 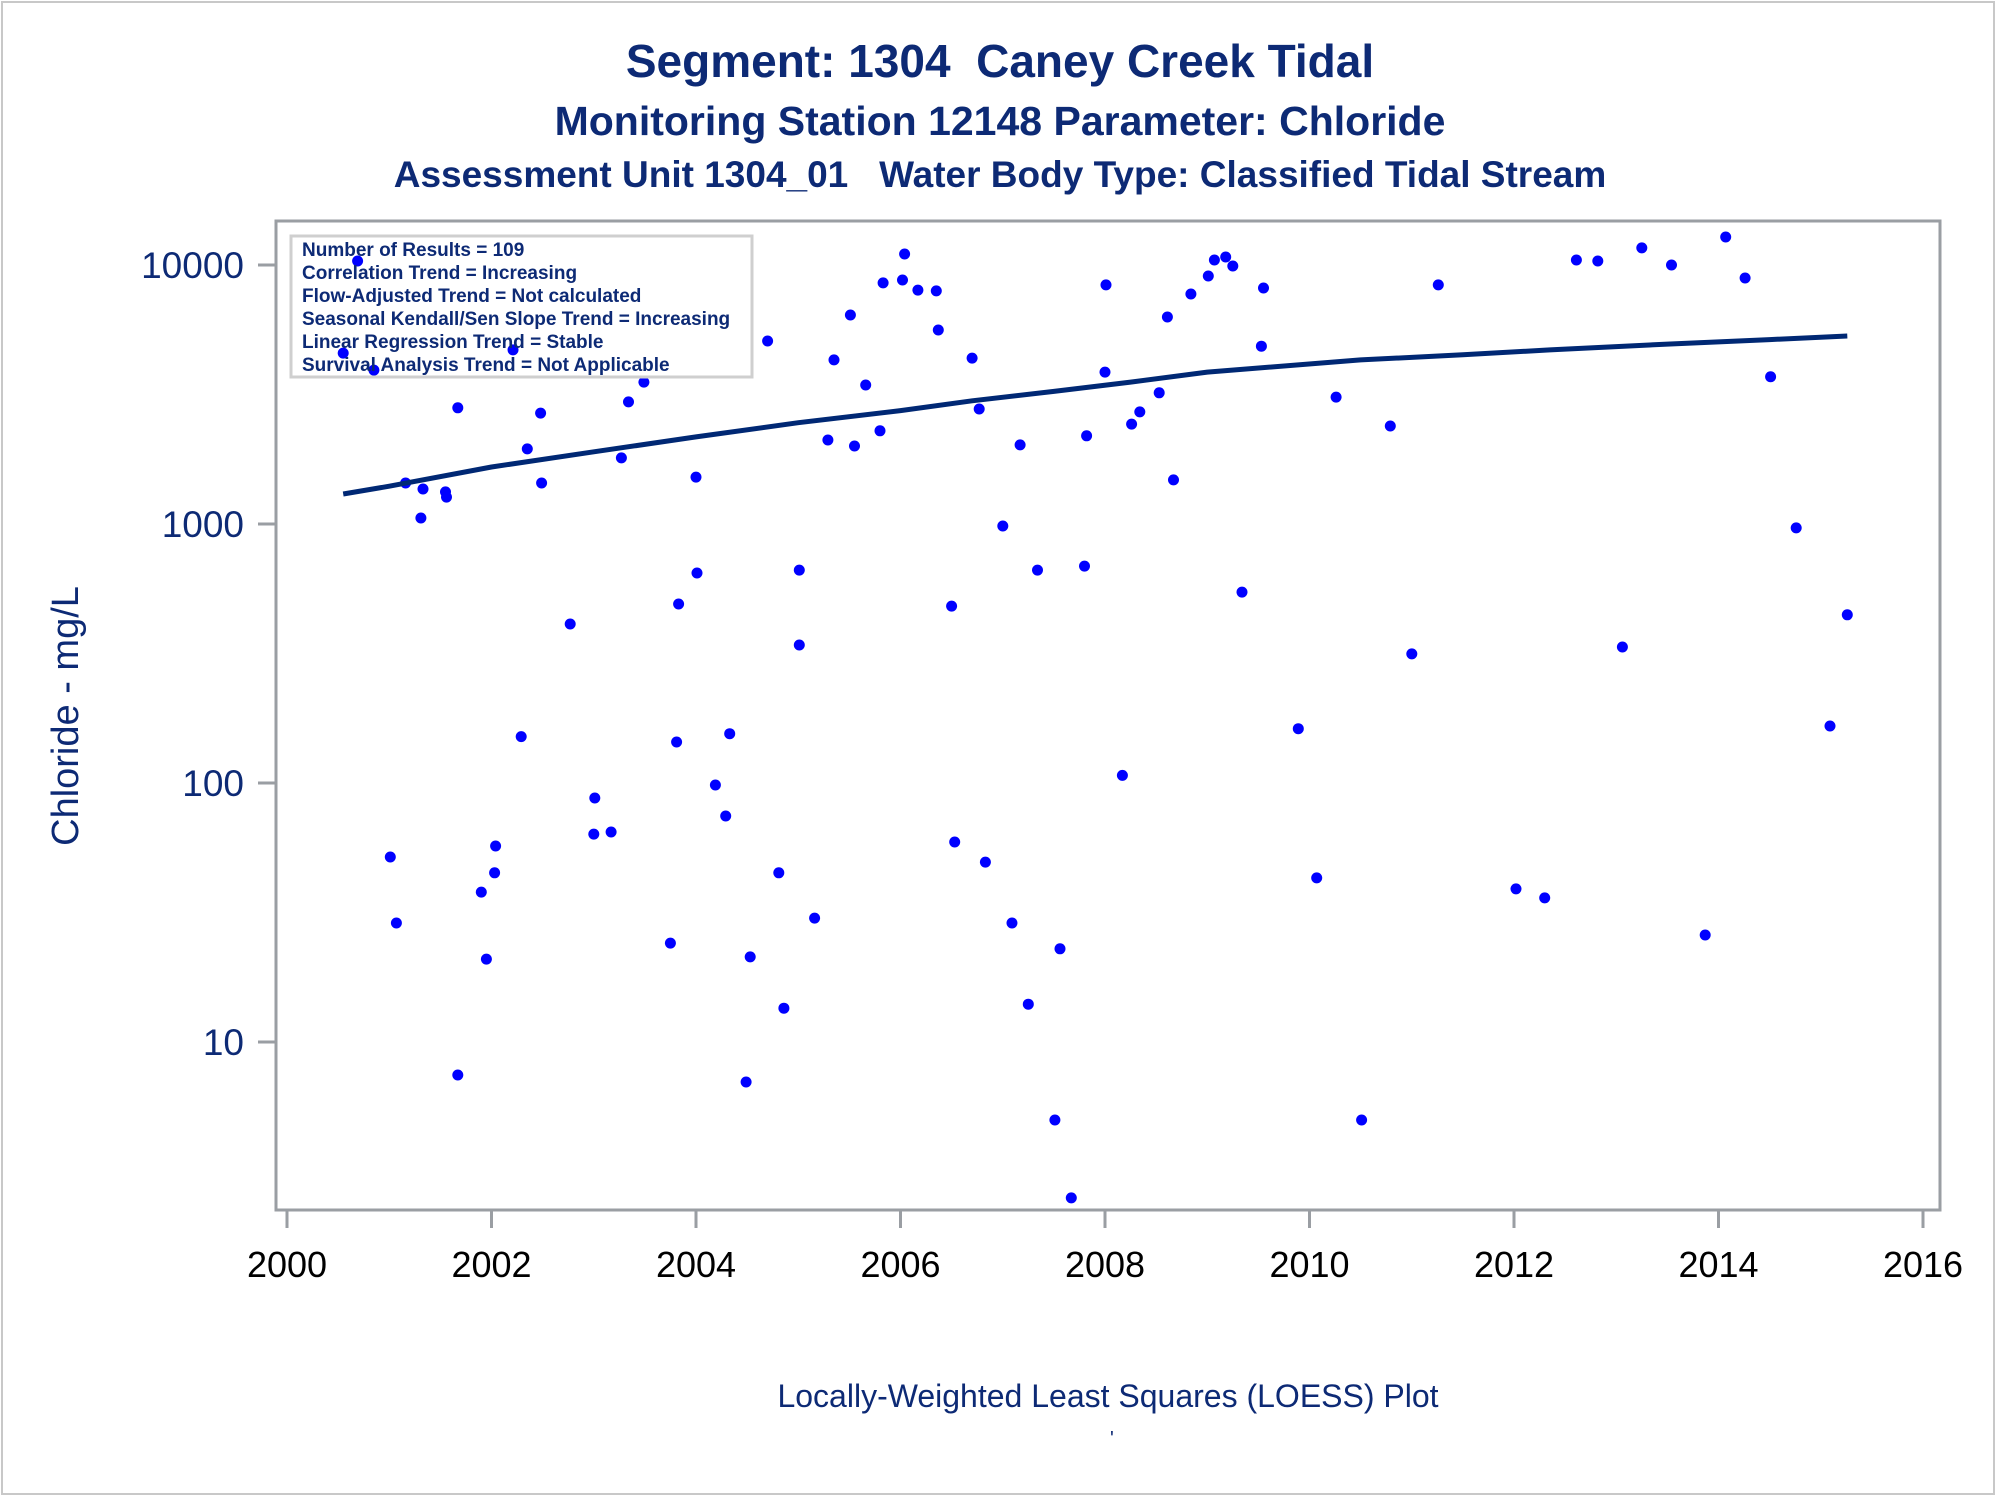 I want to click on x-tick-label: 2008, so click(x=1105, y=1264).